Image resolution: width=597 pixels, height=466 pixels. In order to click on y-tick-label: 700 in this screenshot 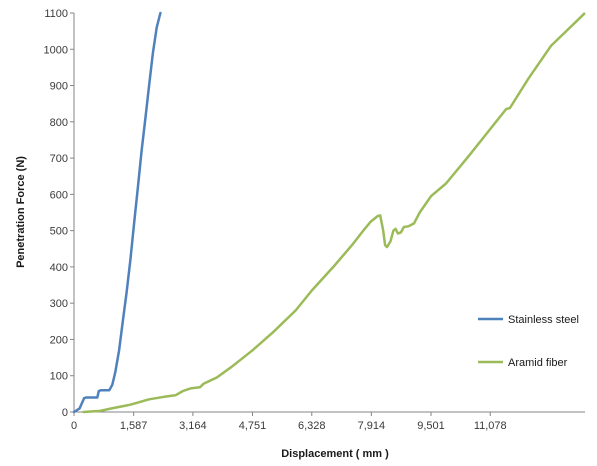, I will do `click(59, 159)`.